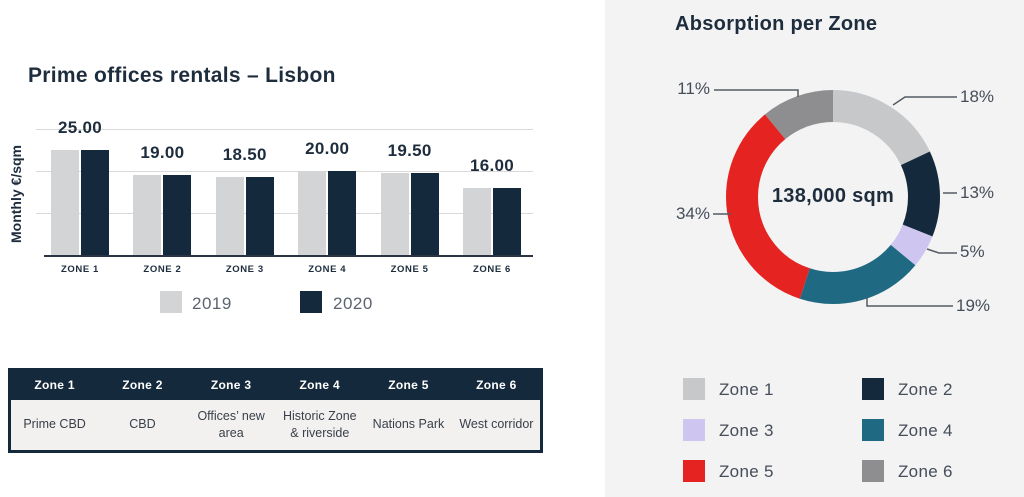 Image resolution: width=1024 pixels, height=497 pixels. Describe the element at coordinates (746, 471) in the screenshot. I see `donut-legend-label-zone-5: Zone 5` at that location.